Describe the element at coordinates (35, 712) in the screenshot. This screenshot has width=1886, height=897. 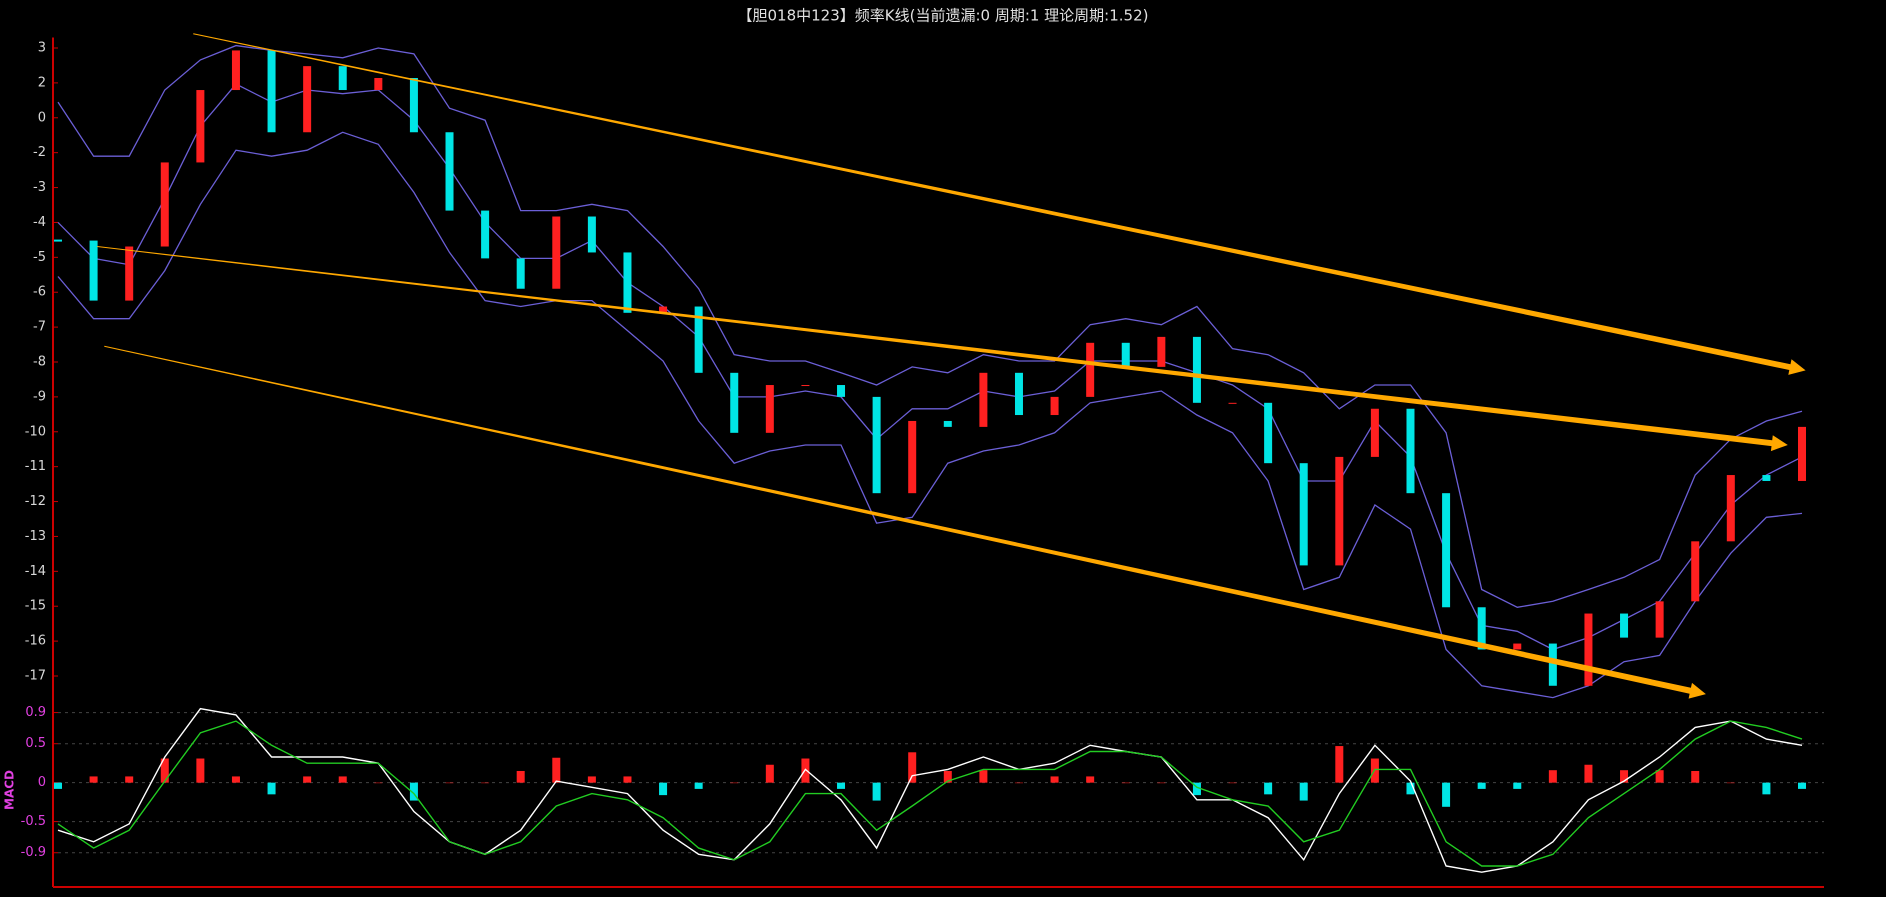
I see `y-tick-label: 0.9` at that location.